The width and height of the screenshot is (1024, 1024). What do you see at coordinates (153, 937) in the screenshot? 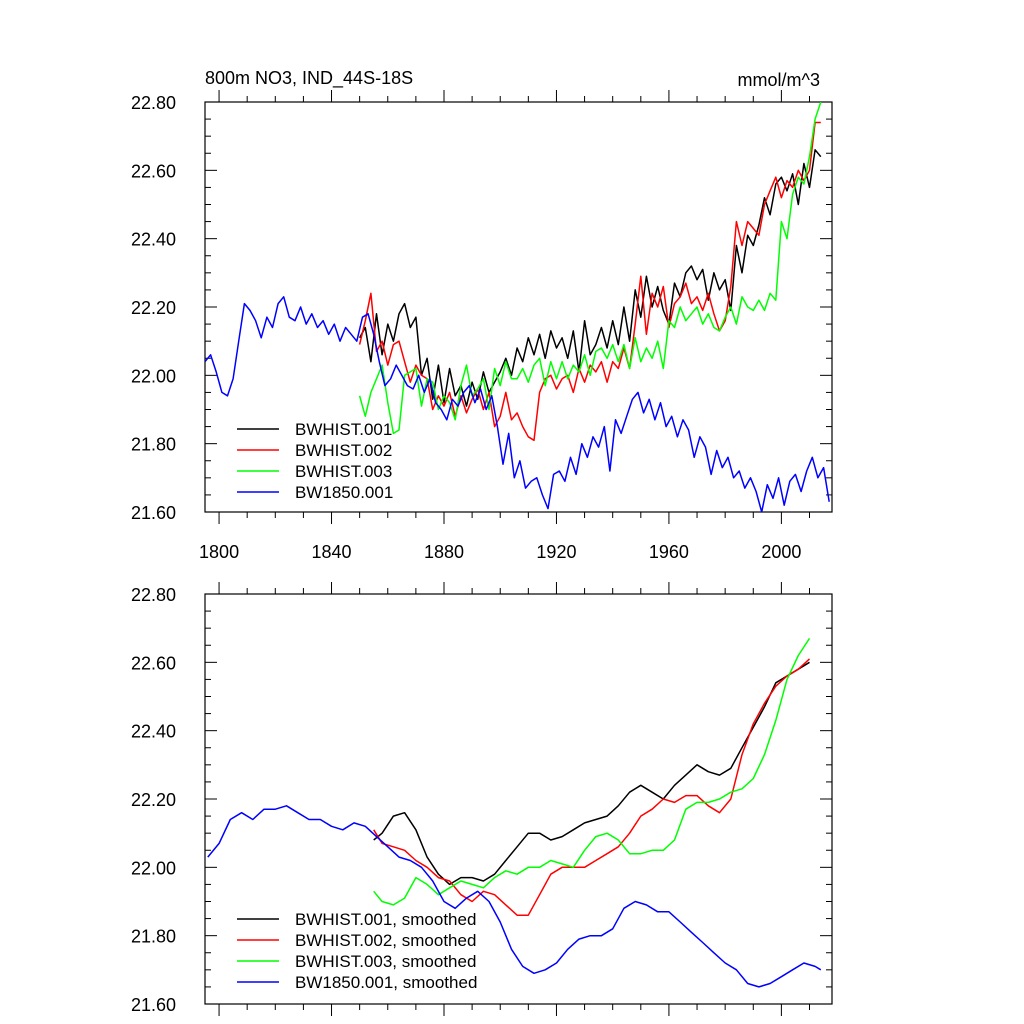
I see `bottom-y-tick-label: 21.80` at bounding box center [153, 937].